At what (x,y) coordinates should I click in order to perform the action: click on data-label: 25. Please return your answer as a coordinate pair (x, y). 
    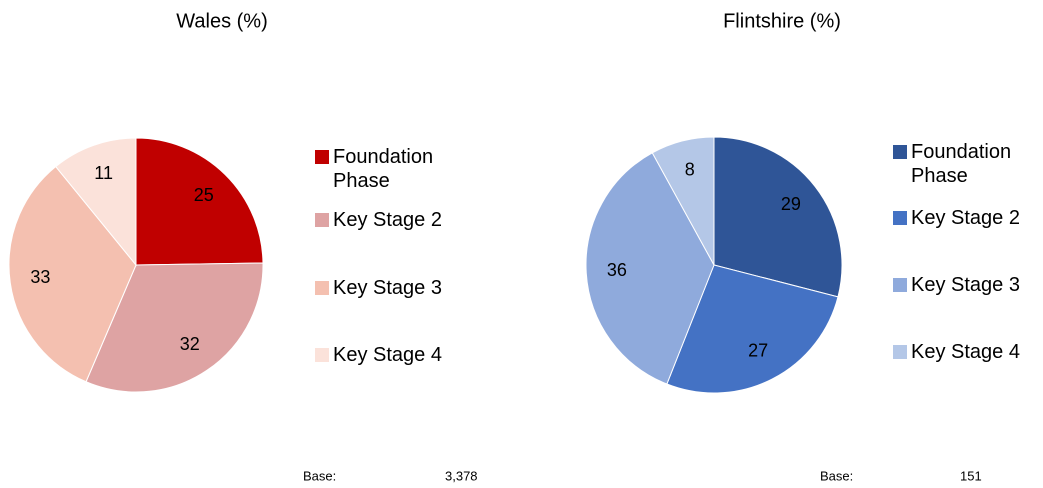
    Looking at the image, I should click on (204, 195).